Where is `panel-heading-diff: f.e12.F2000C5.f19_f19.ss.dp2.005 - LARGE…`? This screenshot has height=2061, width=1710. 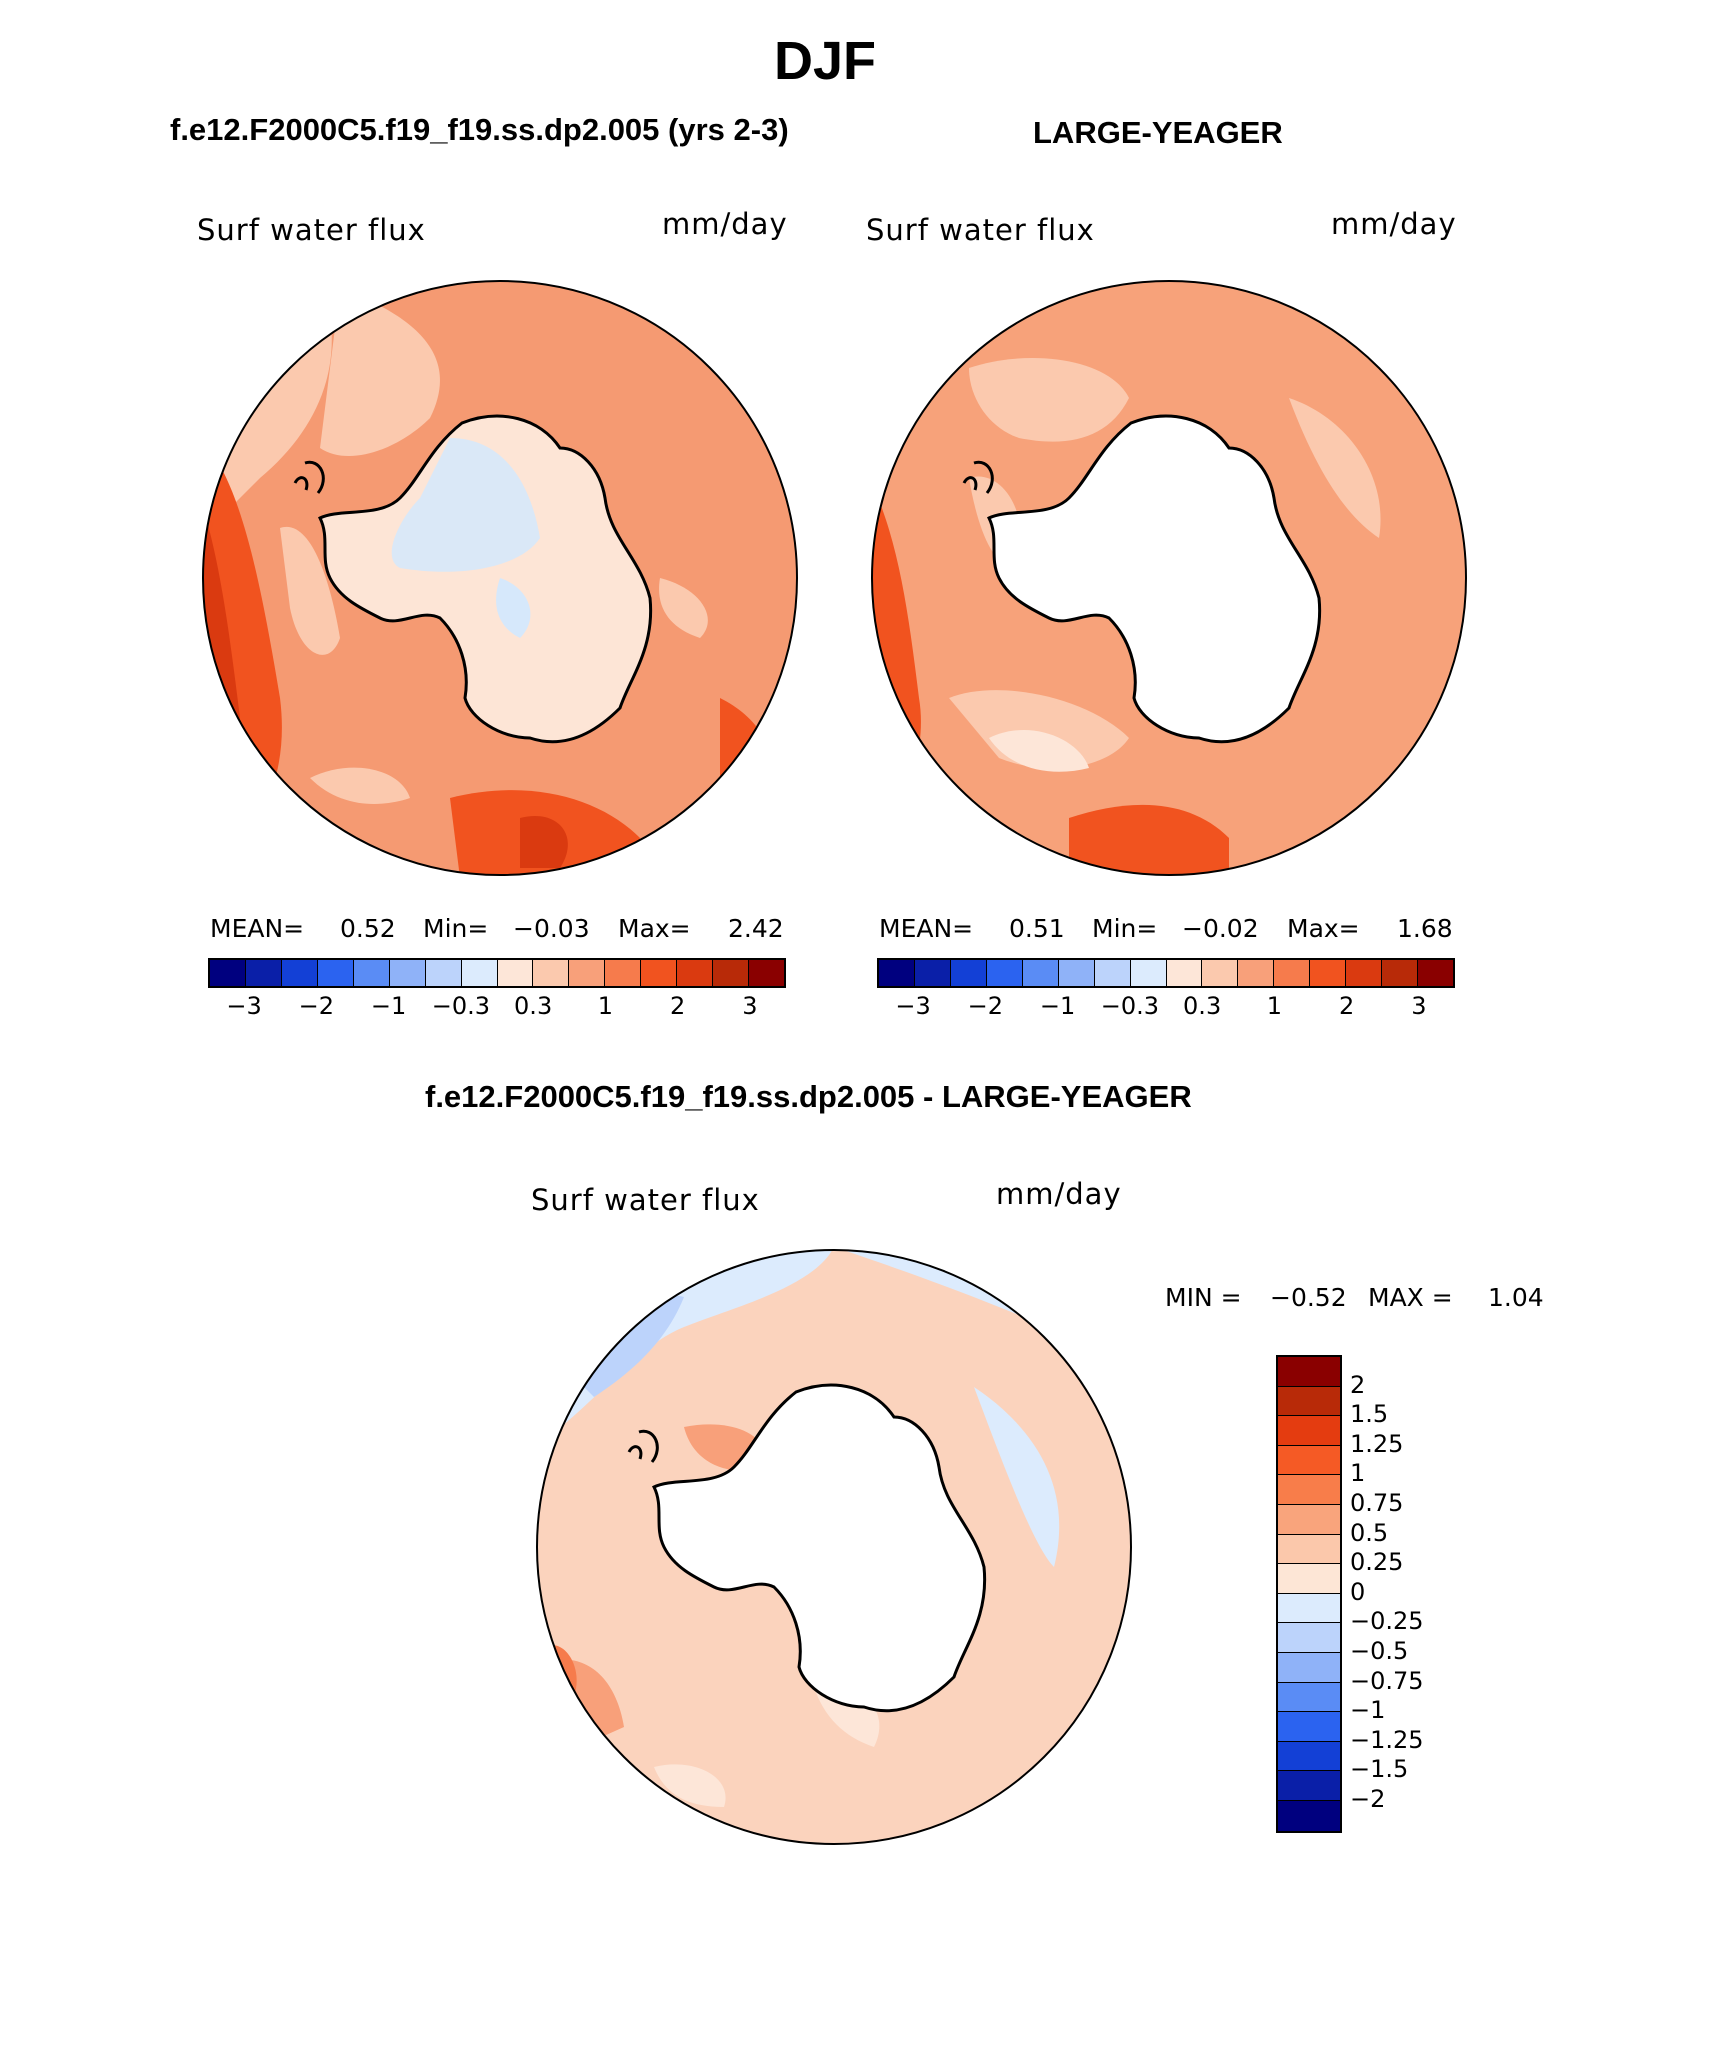
panel-heading-diff: f.e12.F2000C5.f19_f19.ss.dp2.005 - LARGE… is located at coordinates (808, 1096).